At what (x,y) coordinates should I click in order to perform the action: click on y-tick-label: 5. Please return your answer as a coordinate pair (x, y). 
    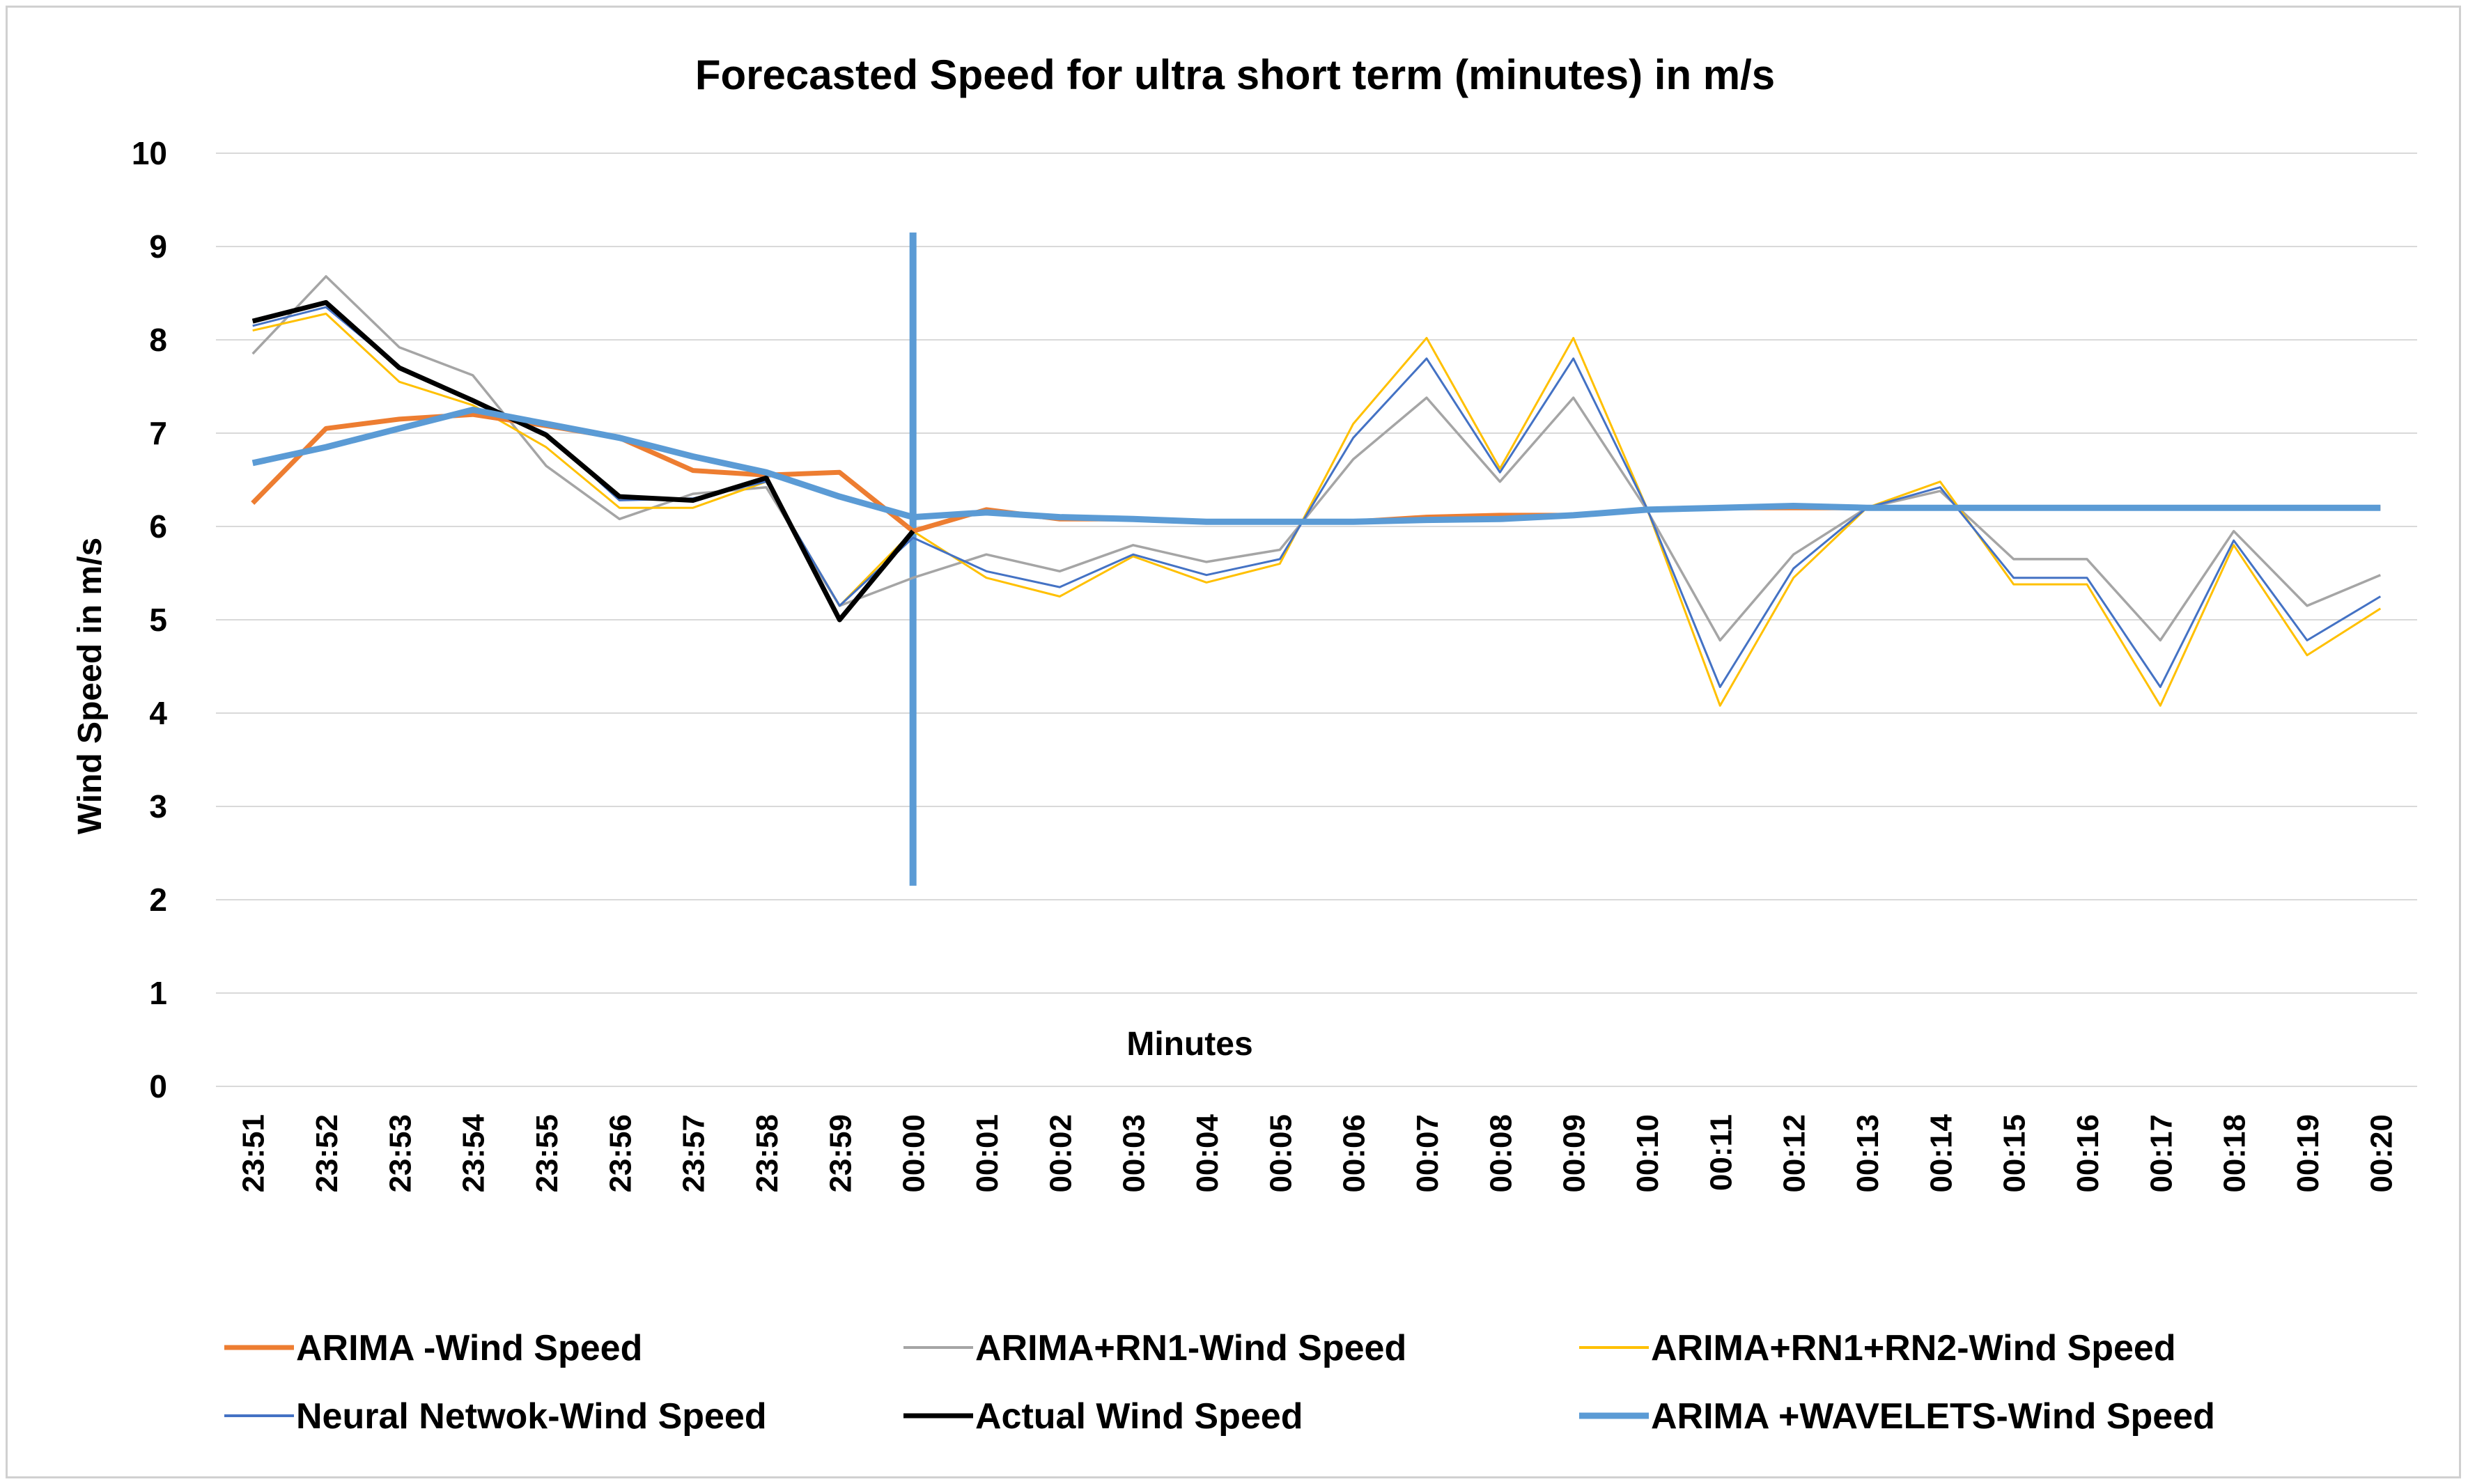
    Looking at the image, I should click on (158, 620).